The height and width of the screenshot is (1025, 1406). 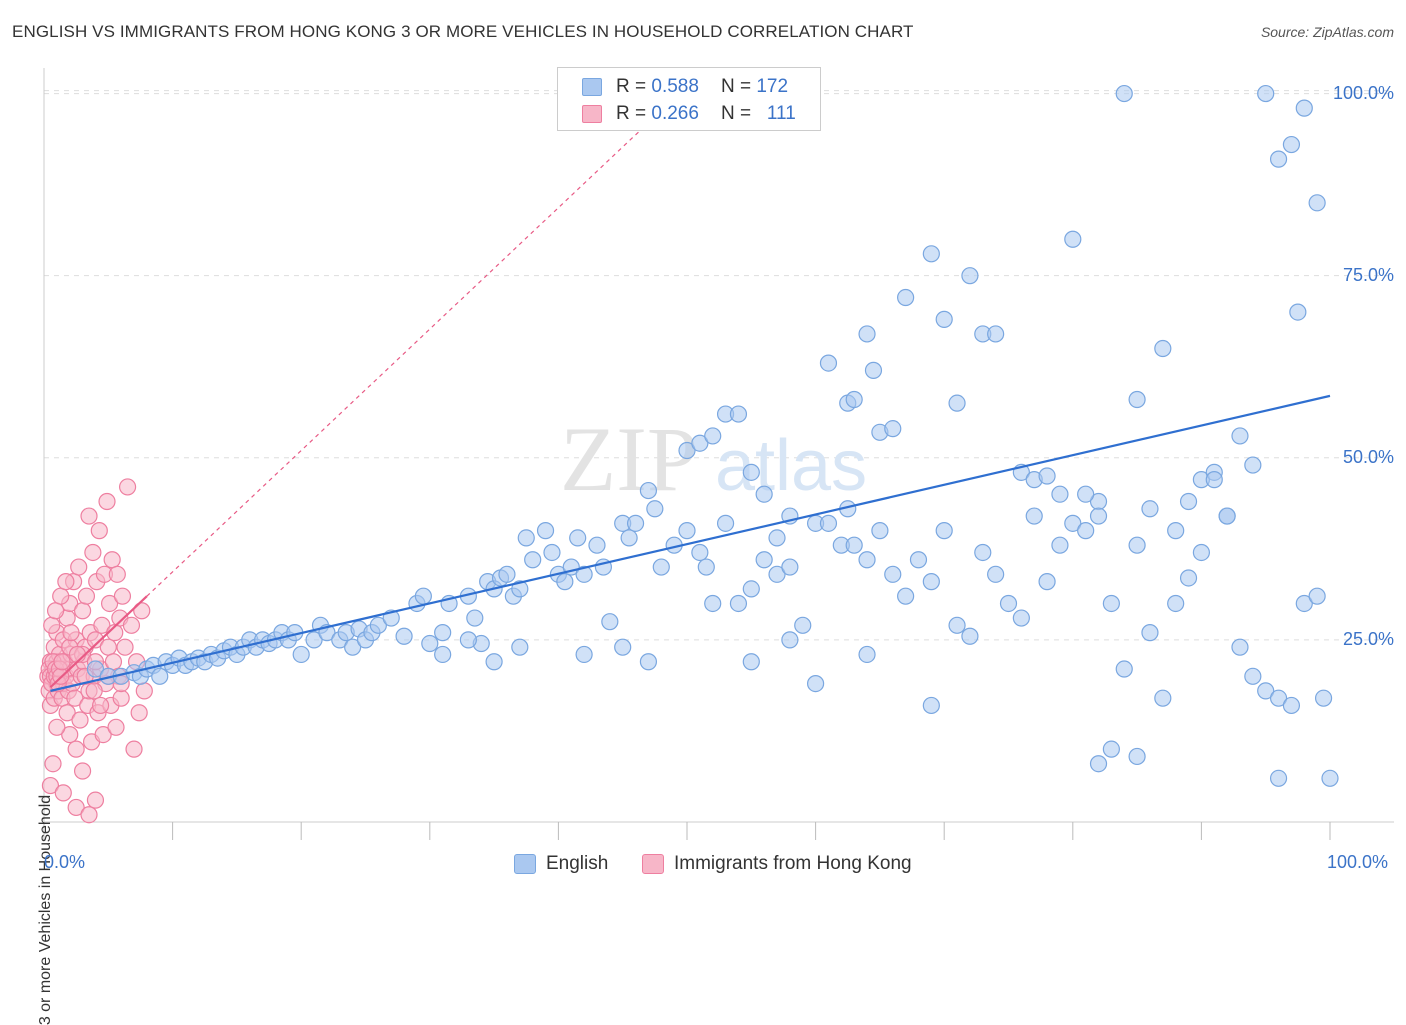 I want to click on stats-legend: R = 0.588 N = 172 R = 0.266 N = 111, so click(x=689, y=99).